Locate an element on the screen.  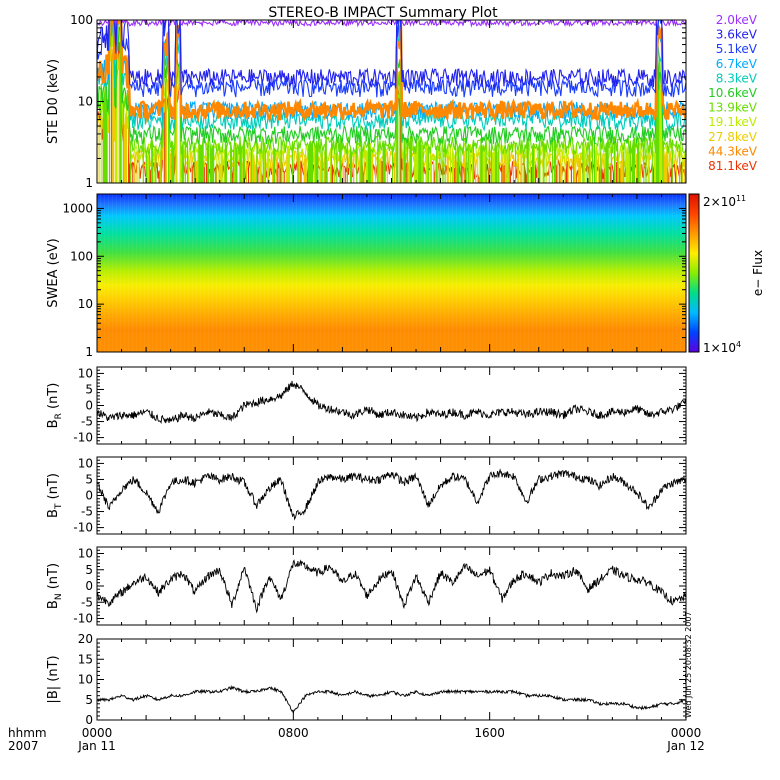
colorbar: 2×10¹¹ 1×10⁴ e− Flux is located at coordinates (726, 274).